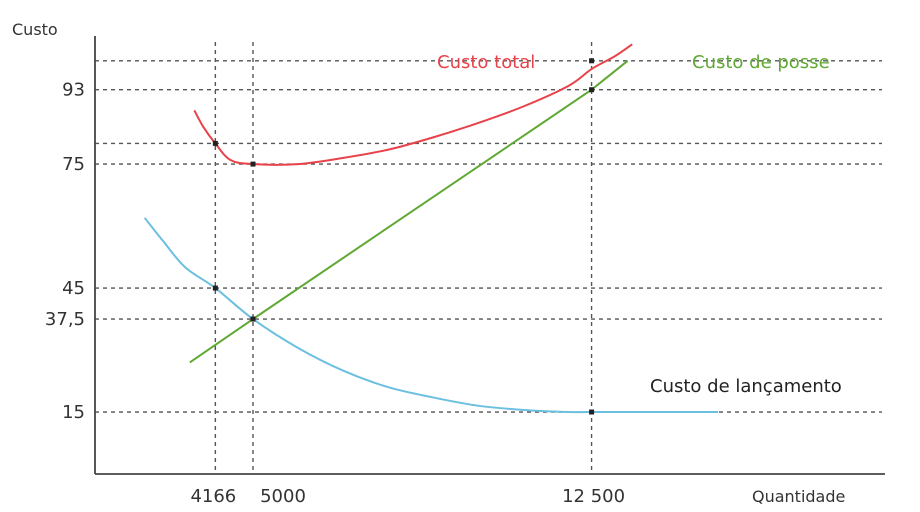 The height and width of the screenshot is (512, 920). What do you see at coordinates (798, 496) in the screenshot?
I see `x-axis-label: Quantidade` at bounding box center [798, 496].